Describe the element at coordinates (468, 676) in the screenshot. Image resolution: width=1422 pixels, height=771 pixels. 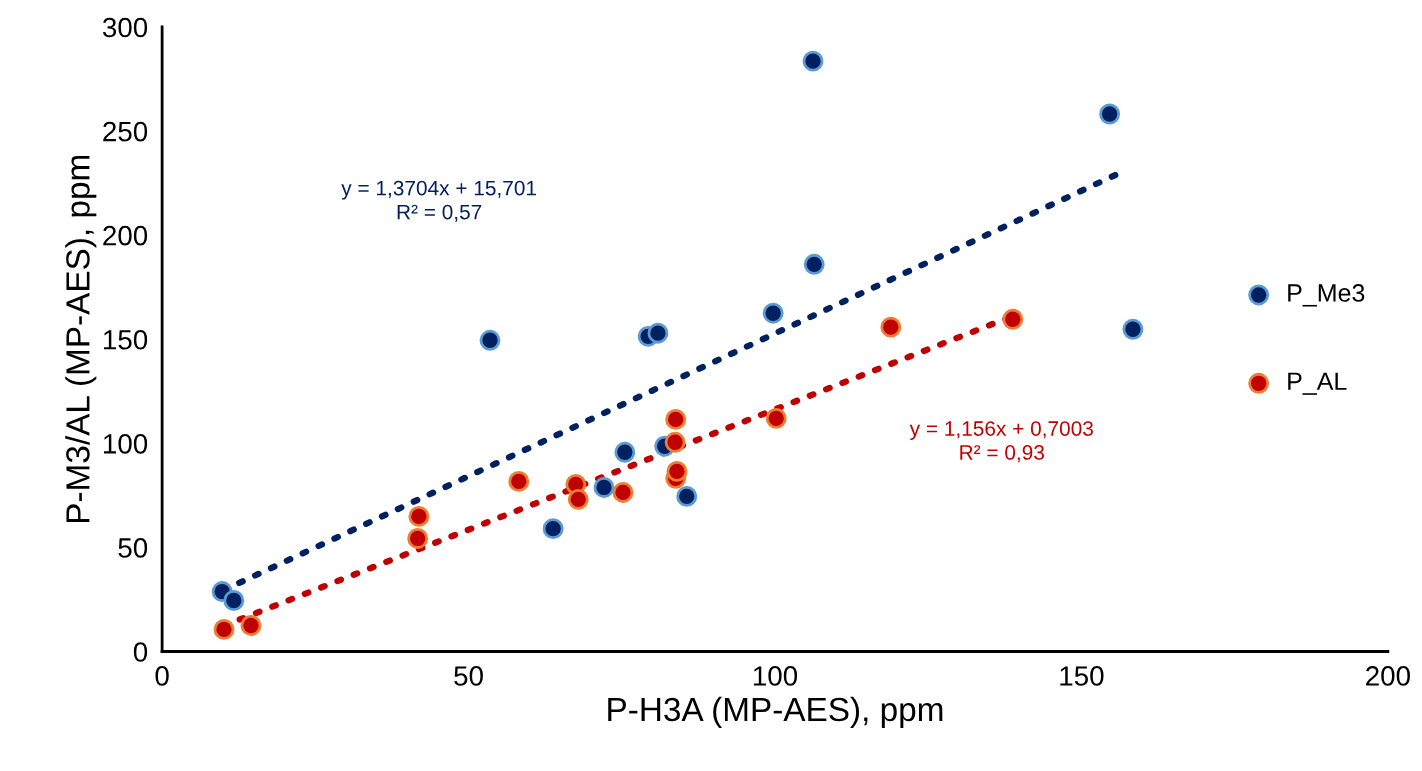
I see `x-tick-label: 50` at that location.